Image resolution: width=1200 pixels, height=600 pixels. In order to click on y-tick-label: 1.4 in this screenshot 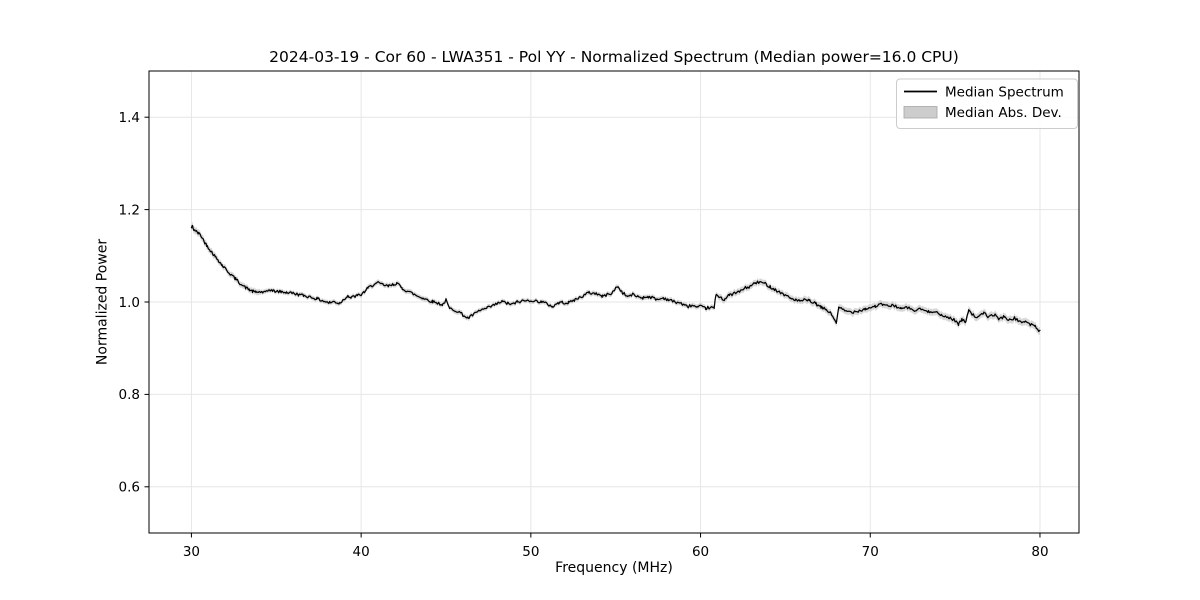, I will do `click(129, 118)`.